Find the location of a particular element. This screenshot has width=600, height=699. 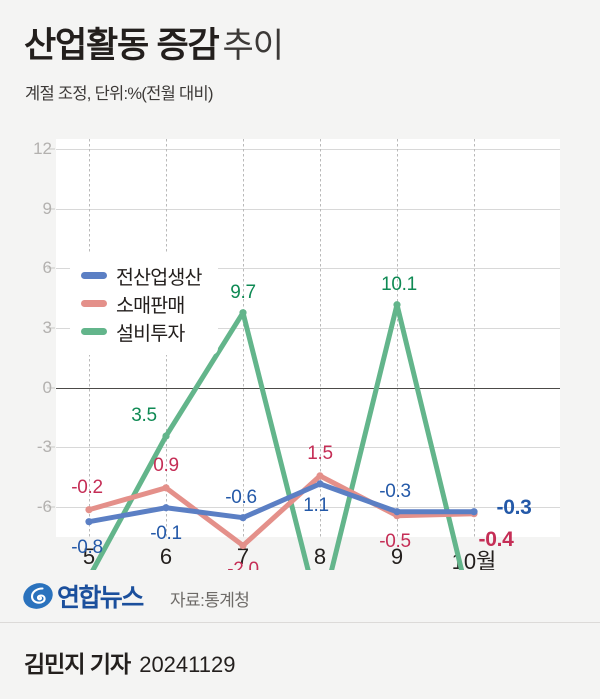

data-point-label: 1.5 is located at coordinates (320, 453).